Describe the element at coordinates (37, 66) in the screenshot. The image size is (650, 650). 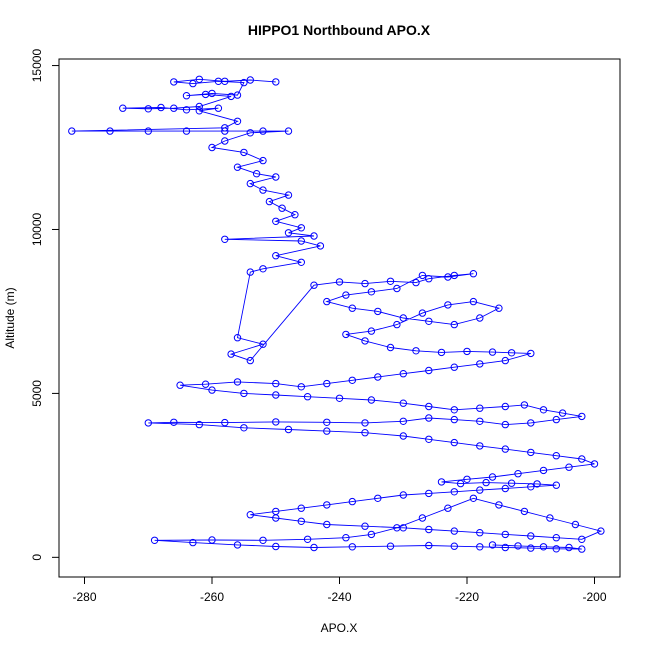
I see `y-tick-label: 15000` at that location.